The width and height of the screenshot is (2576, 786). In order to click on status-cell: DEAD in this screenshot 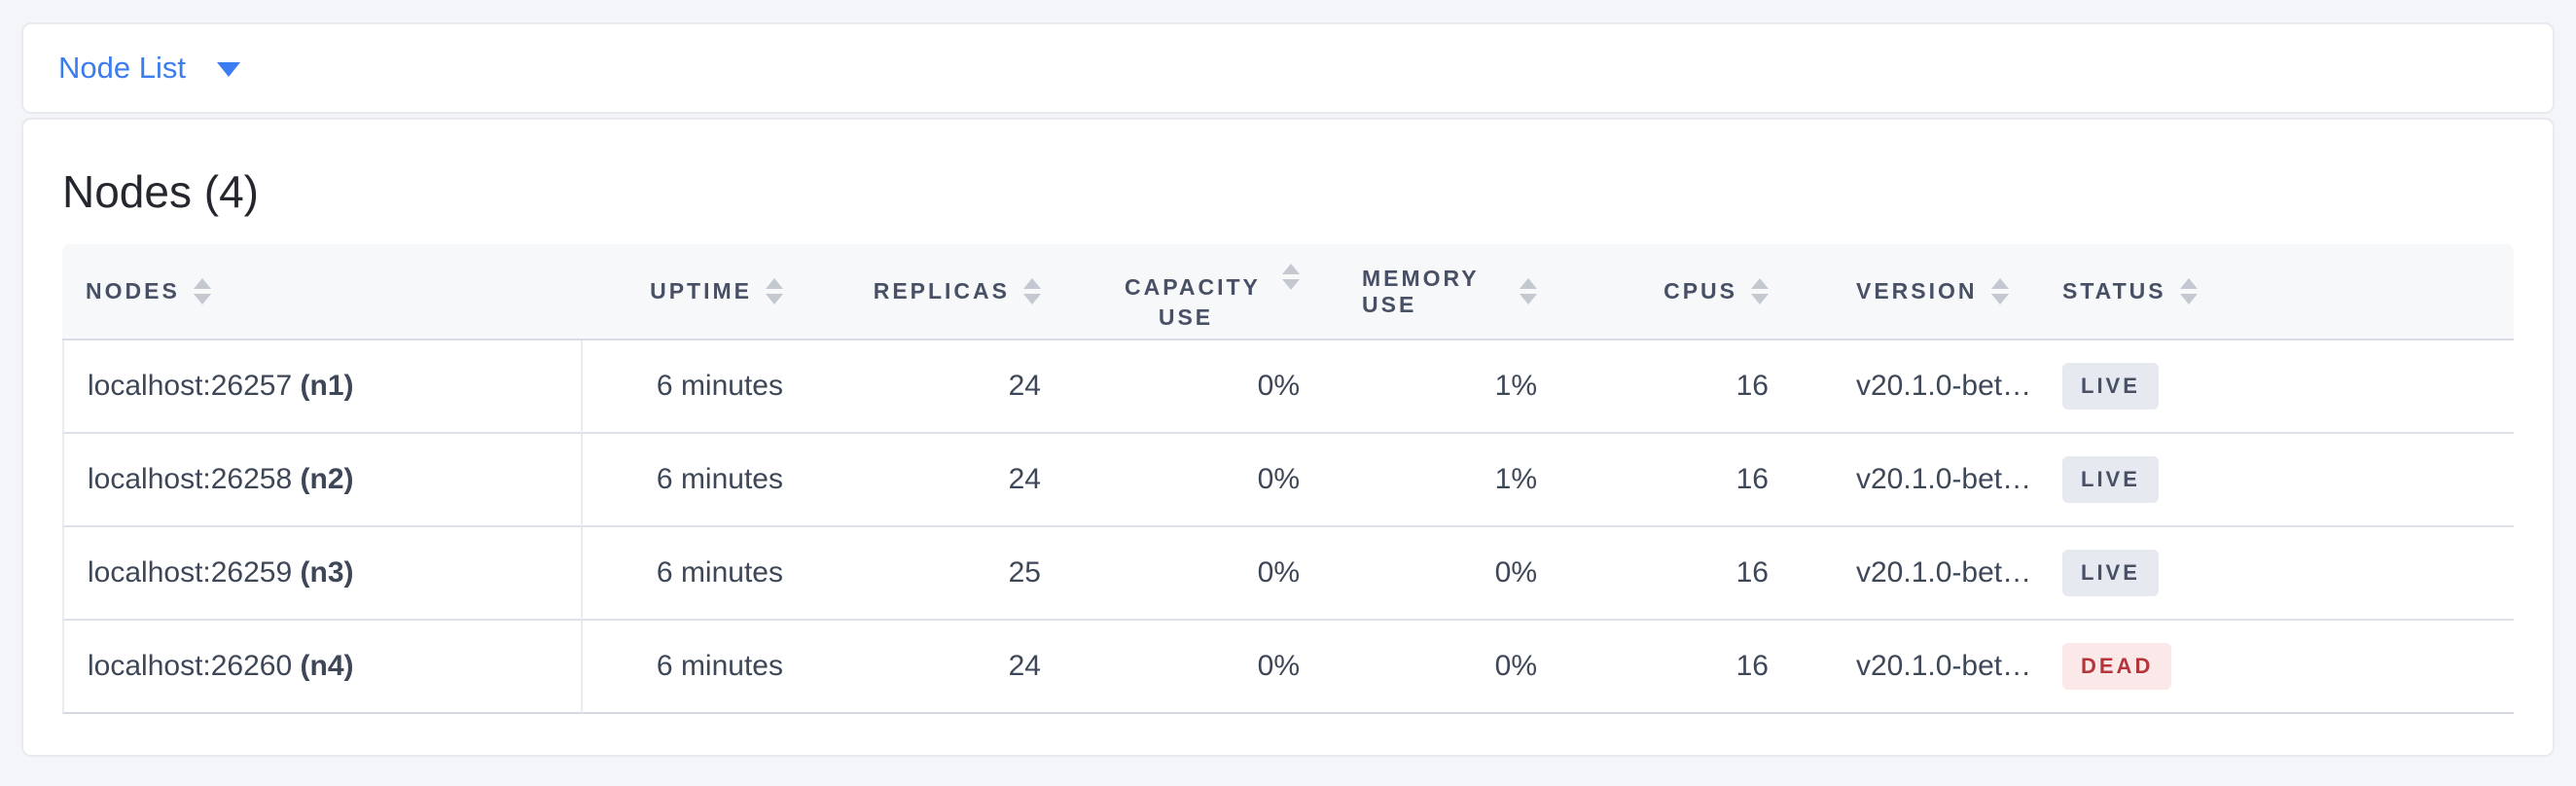, I will do `click(2277, 668)`.